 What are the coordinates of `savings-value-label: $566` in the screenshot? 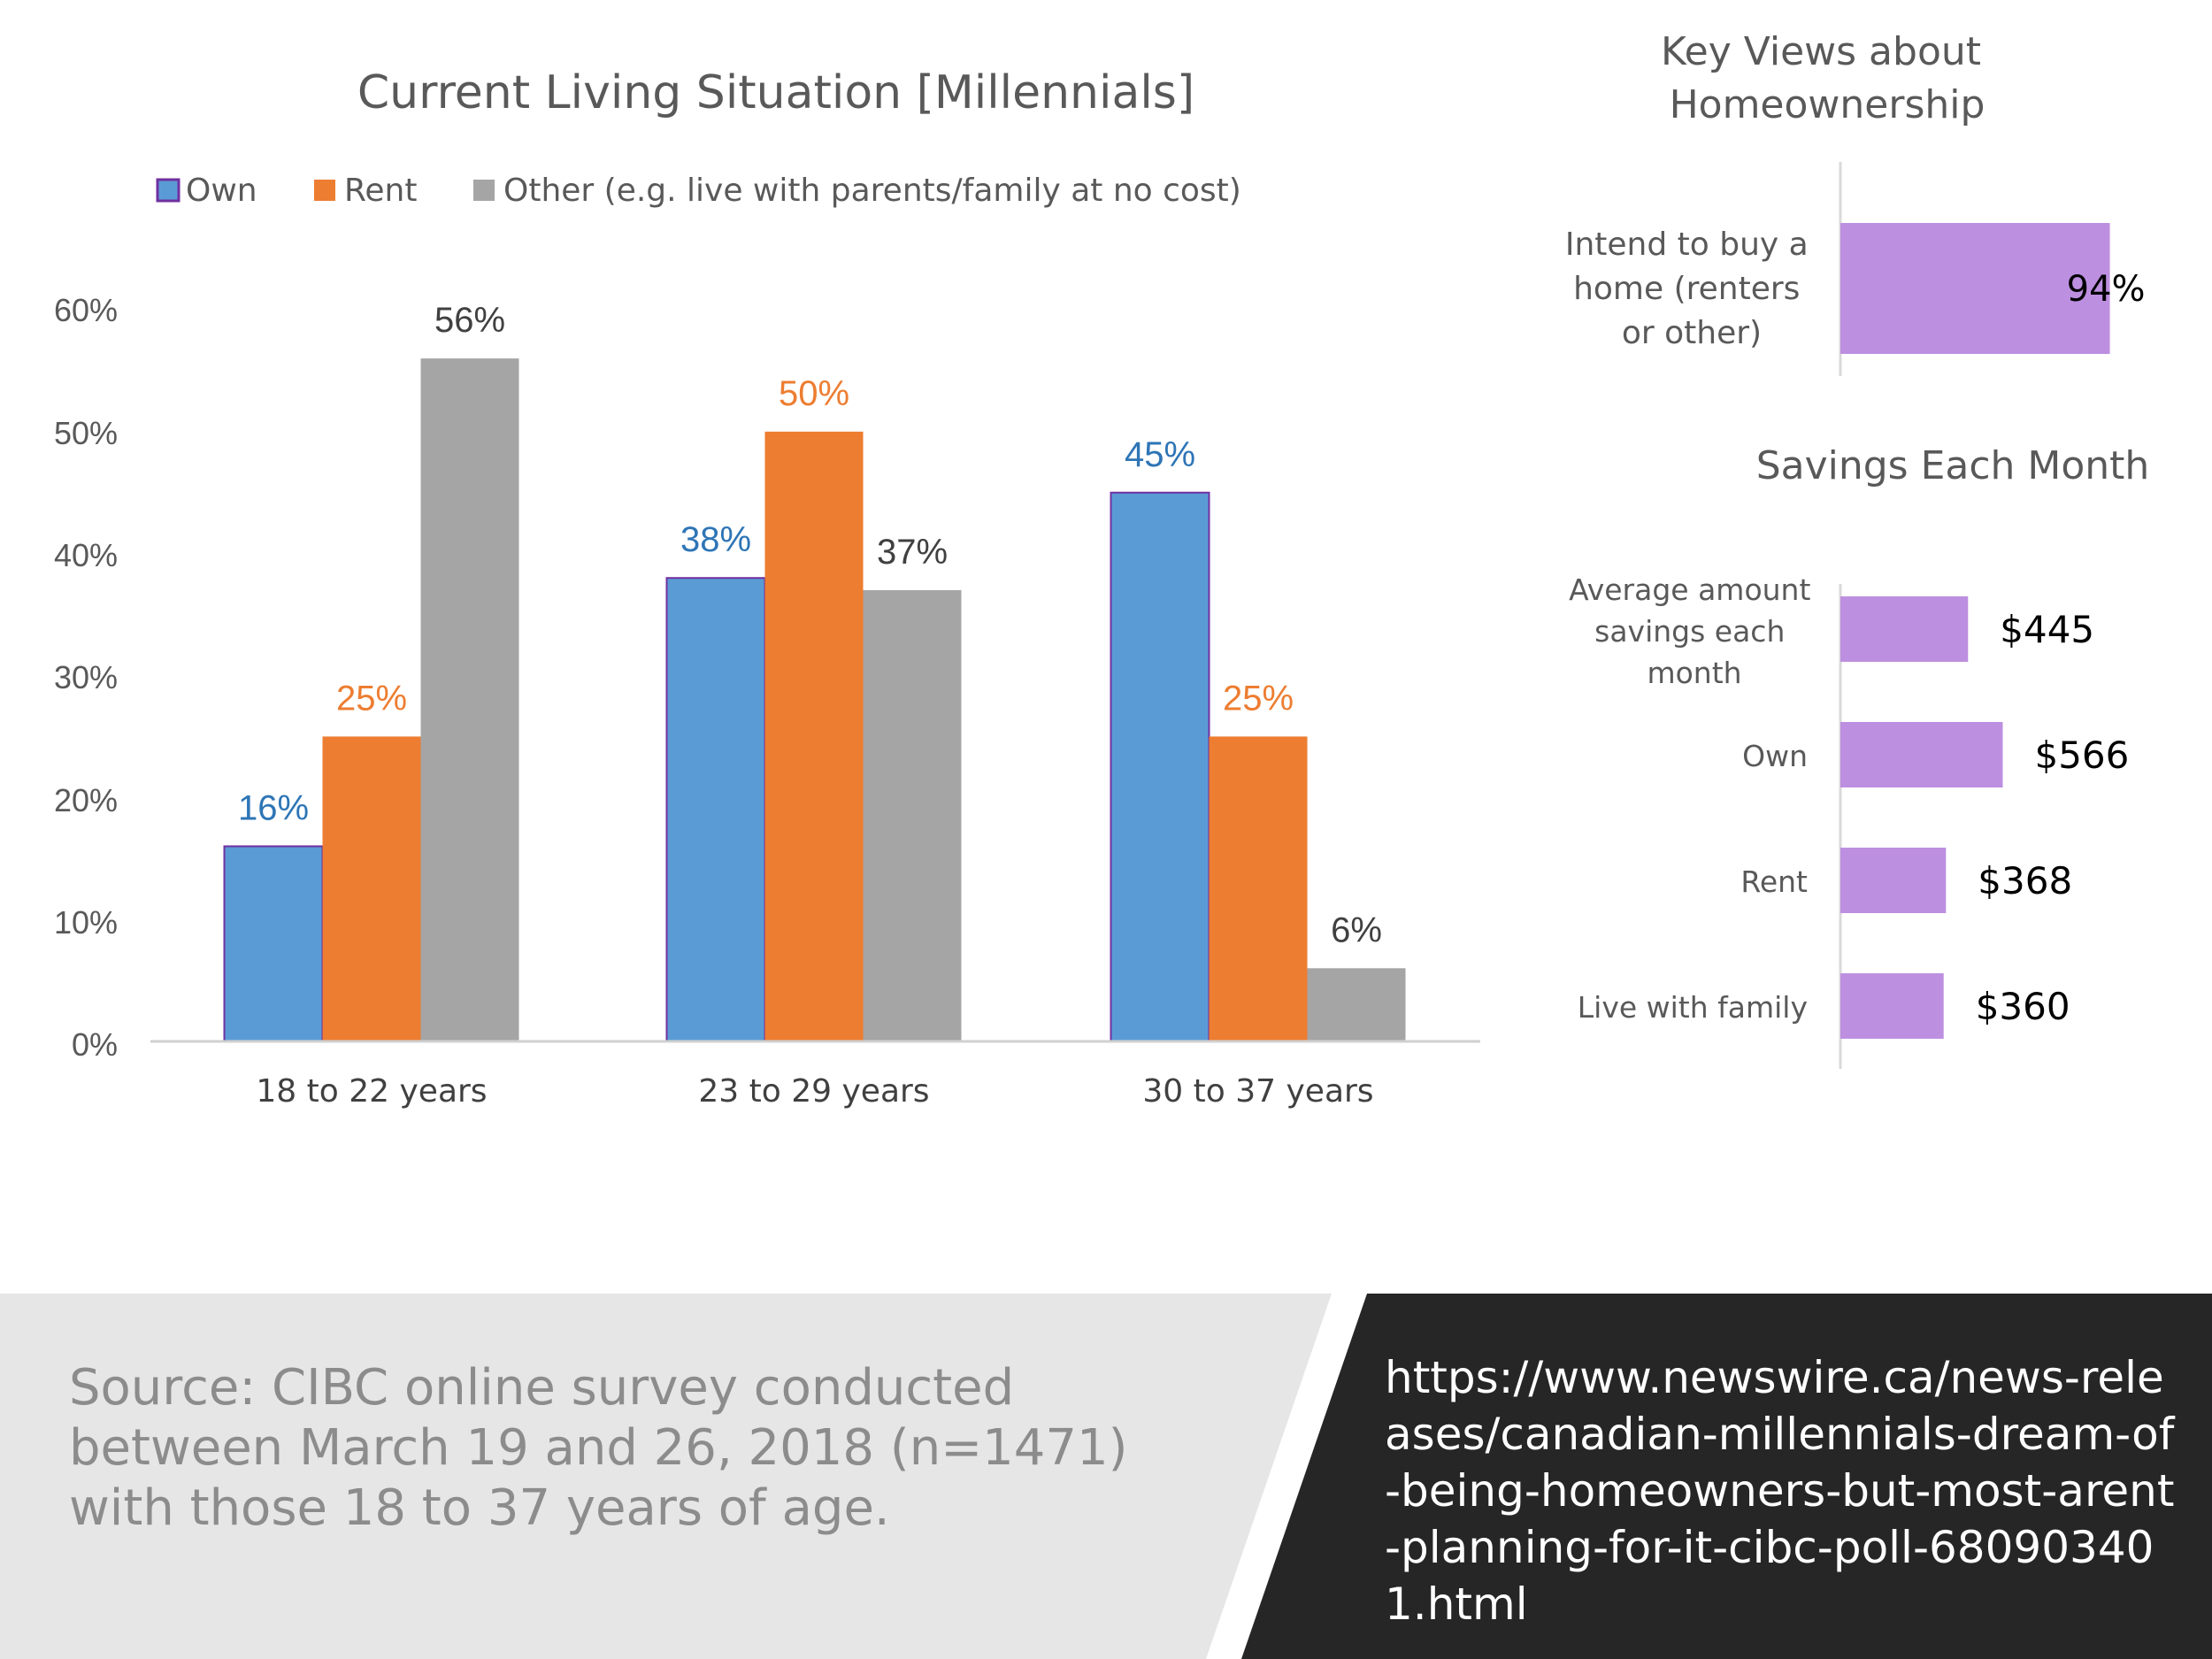 It's located at (2081, 755).